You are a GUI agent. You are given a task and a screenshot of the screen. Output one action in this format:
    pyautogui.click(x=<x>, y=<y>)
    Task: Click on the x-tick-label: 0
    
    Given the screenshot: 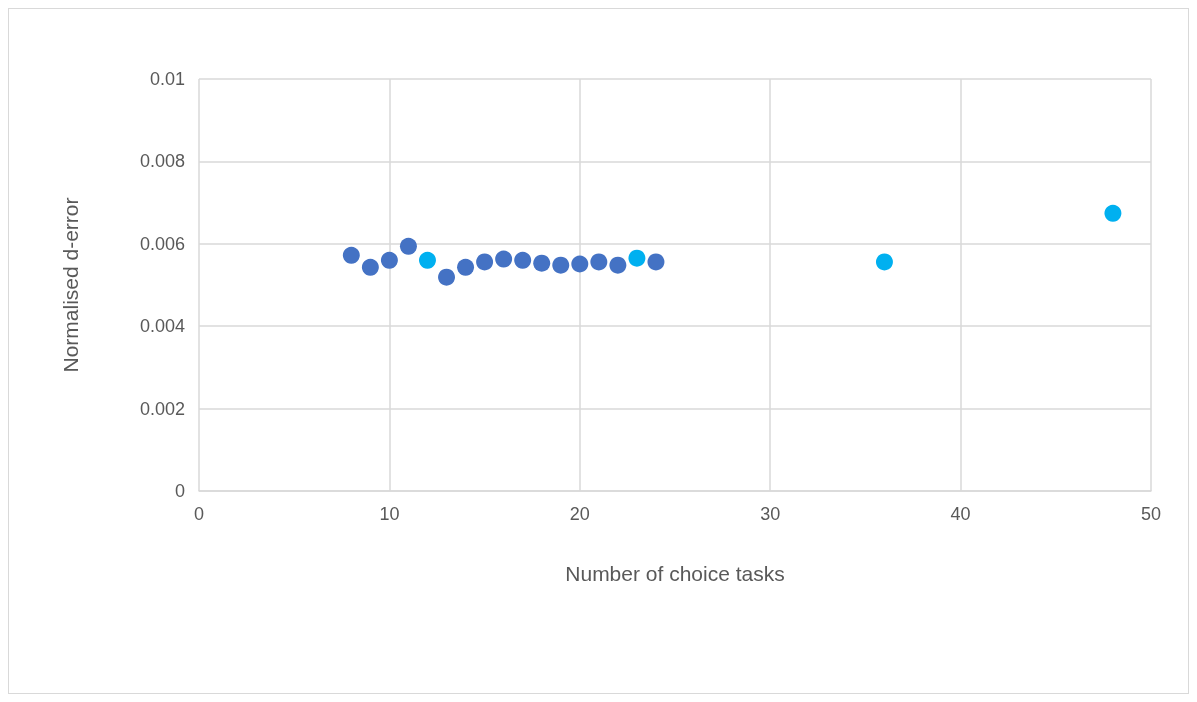 What is the action you would take?
    pyautogui.click(x=199, y=514)
    